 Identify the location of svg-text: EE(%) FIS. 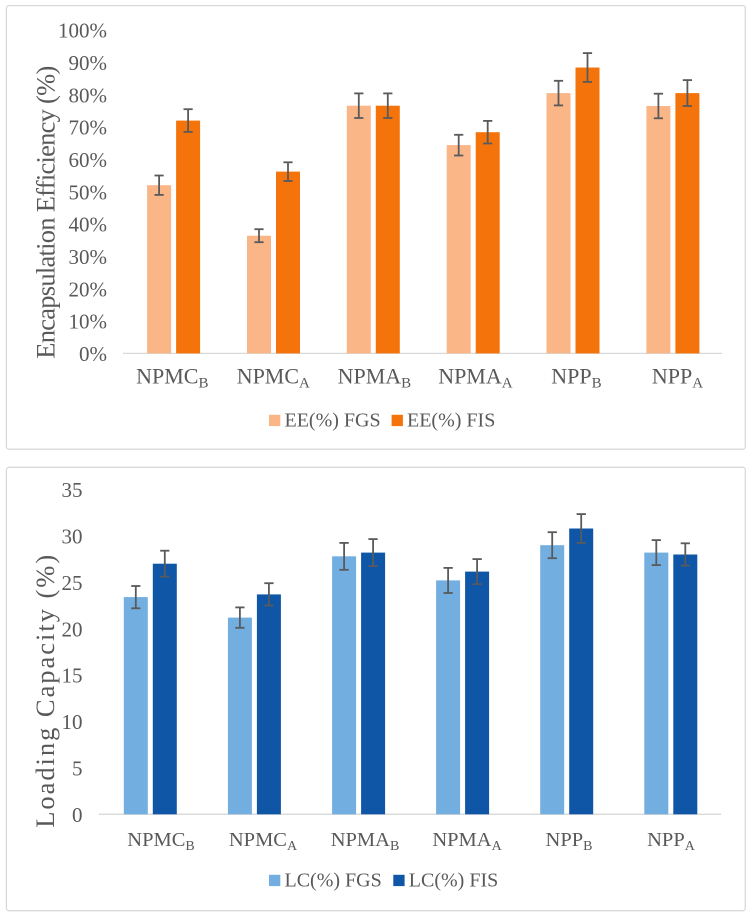
(451, 421).